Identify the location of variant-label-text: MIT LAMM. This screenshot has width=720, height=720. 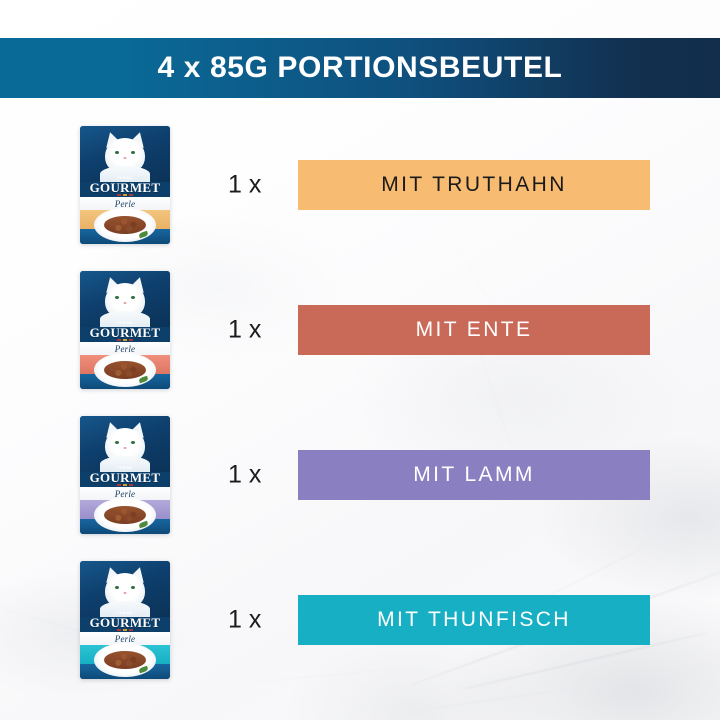
(474, 474).